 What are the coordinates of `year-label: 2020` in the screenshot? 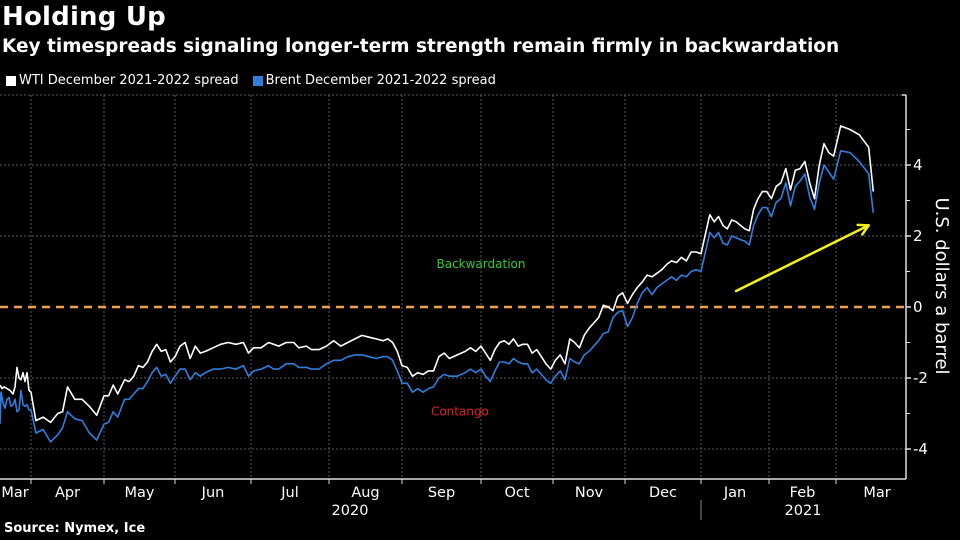 It's located at (350, 511).